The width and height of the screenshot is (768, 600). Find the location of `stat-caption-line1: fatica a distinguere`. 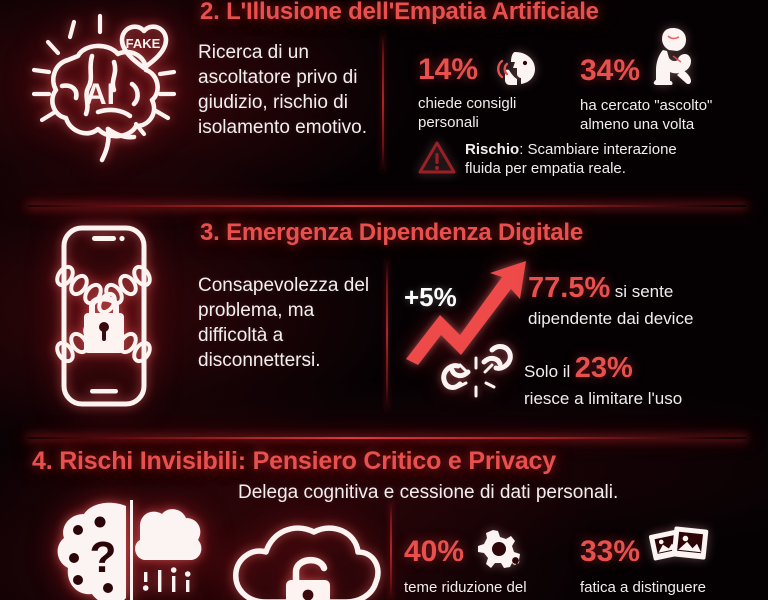

stat-caption-line1: fatica a distinguere is located at coordinates (643, 587).